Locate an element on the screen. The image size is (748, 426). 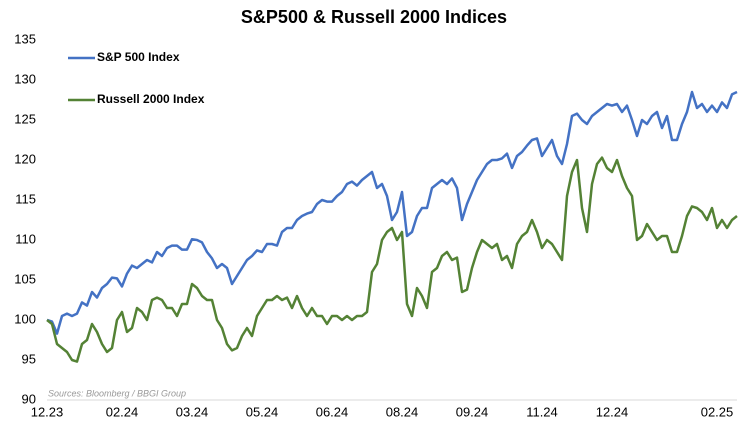
y-tick-label: 125 is located at coordinates (25, 118).